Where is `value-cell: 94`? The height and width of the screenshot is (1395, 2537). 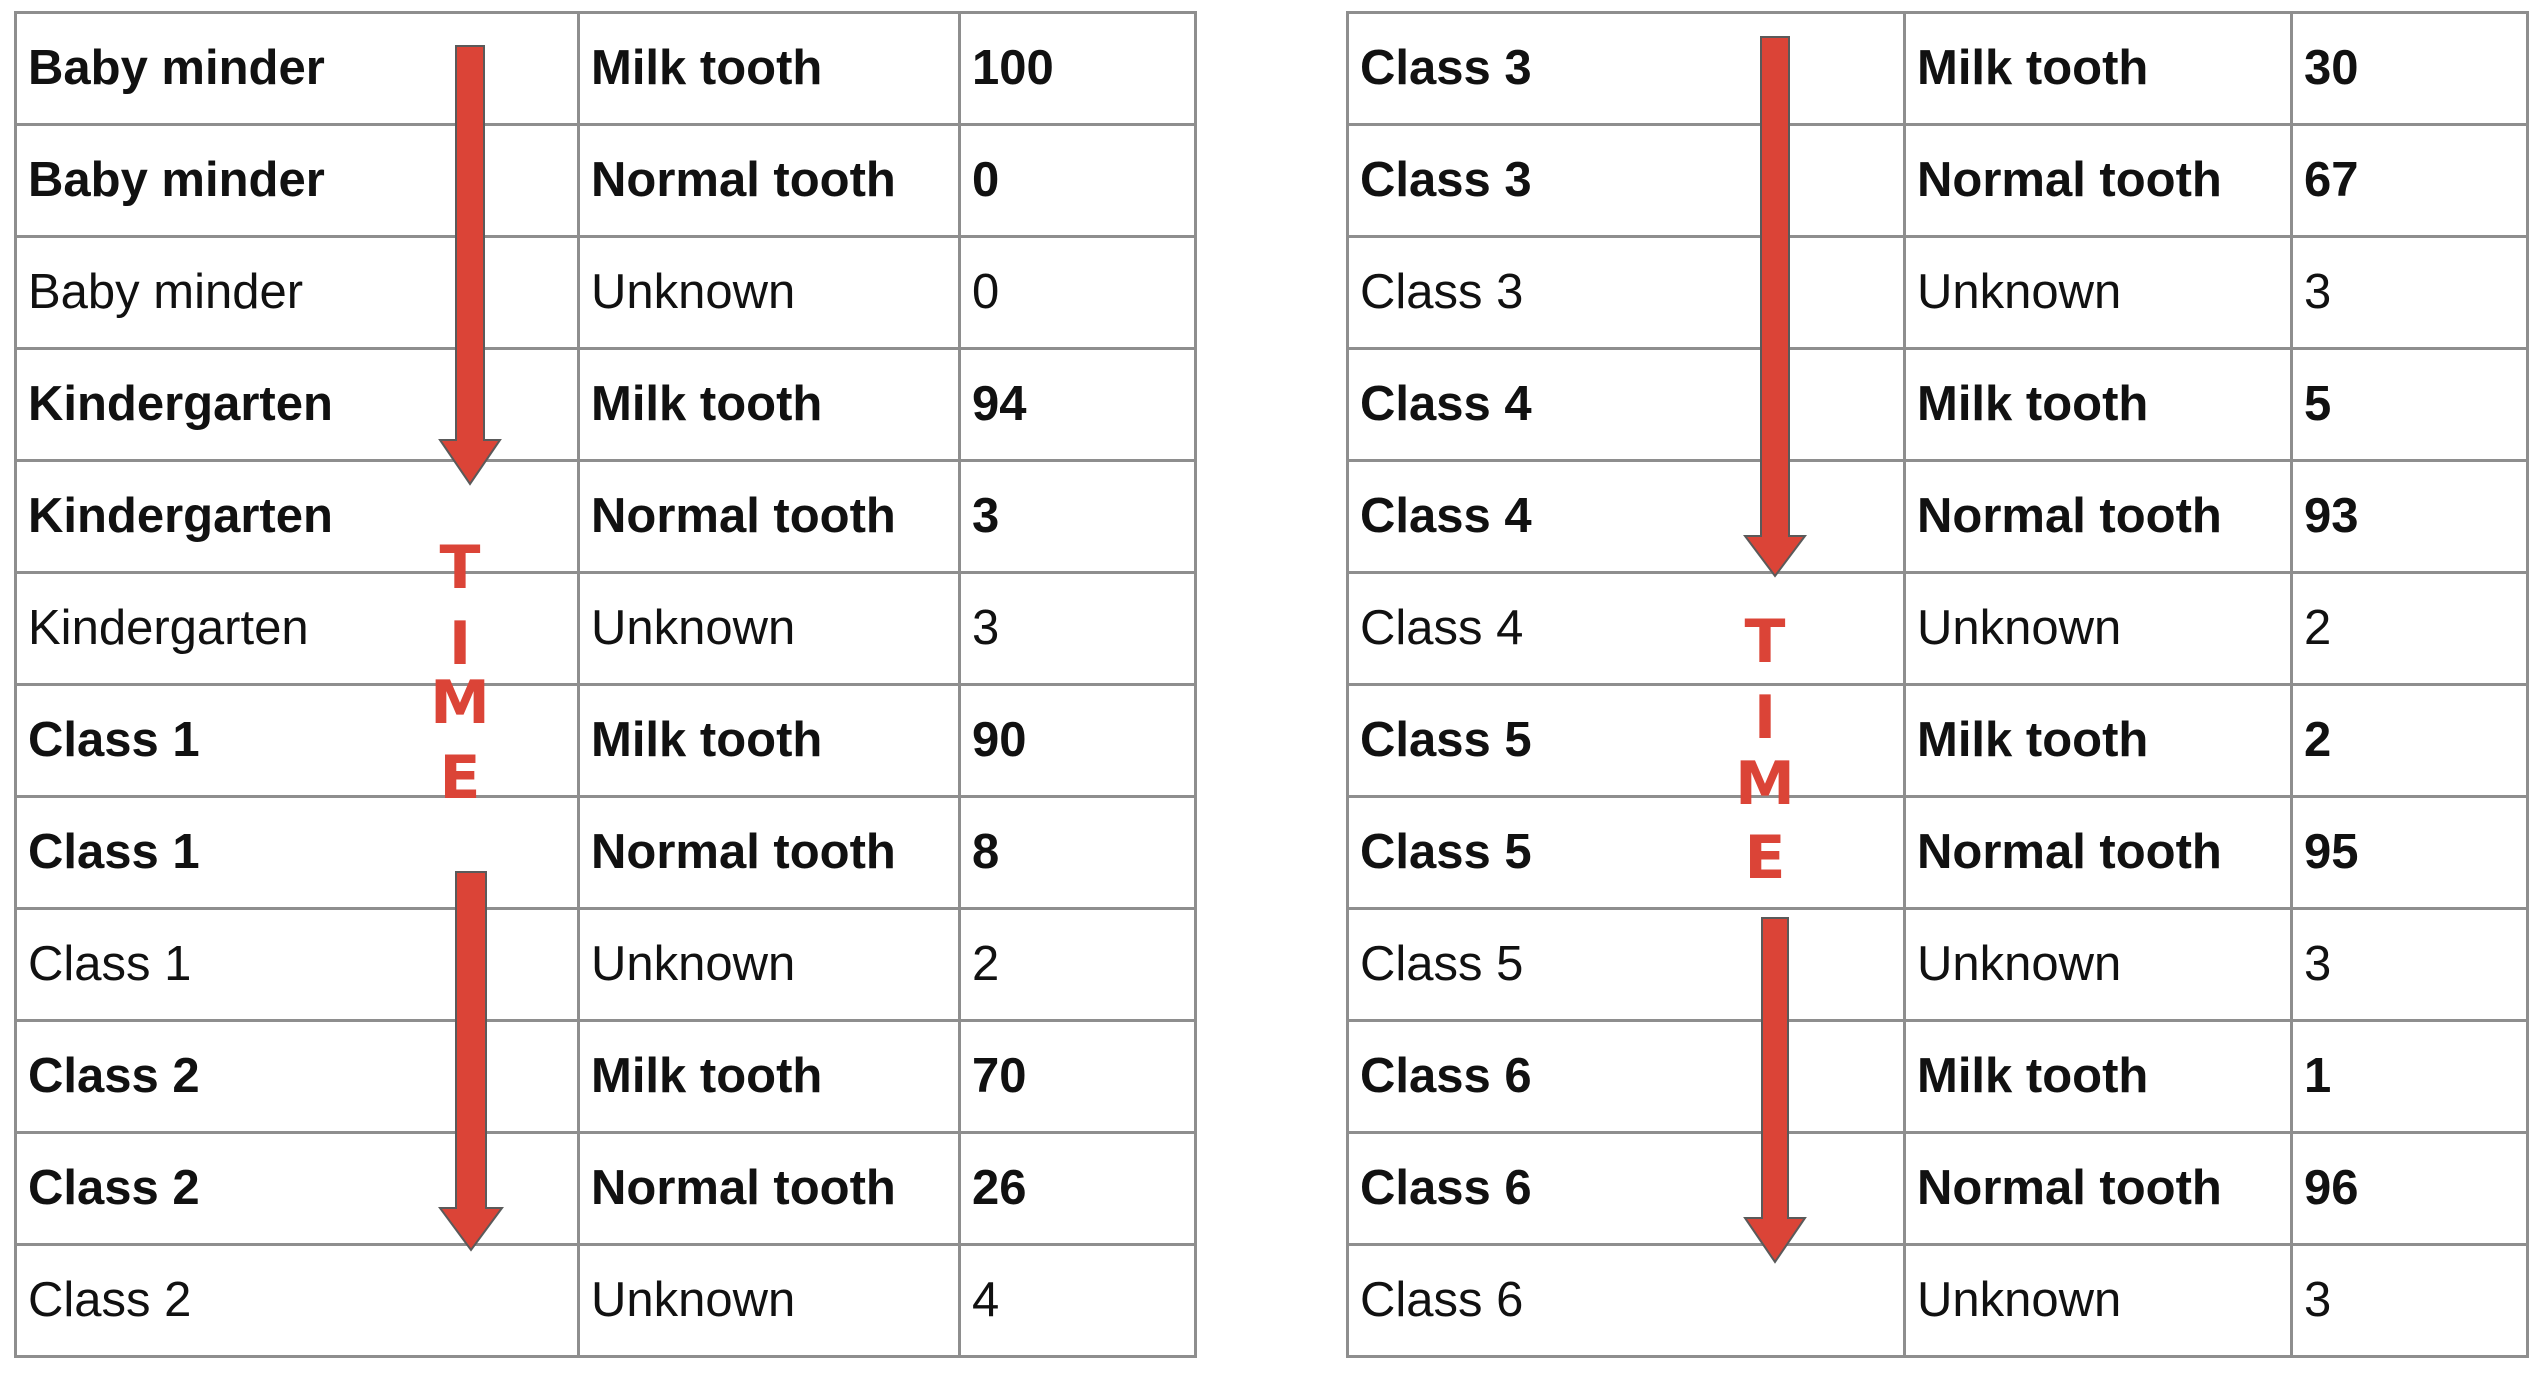
value-cell: 94 is located at coordinates (1077, 404).